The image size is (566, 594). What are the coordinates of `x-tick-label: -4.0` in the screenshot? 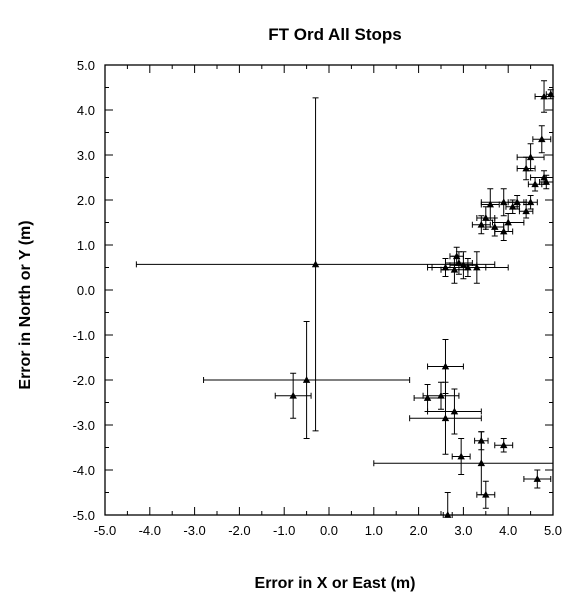 It's located at (150, 530).